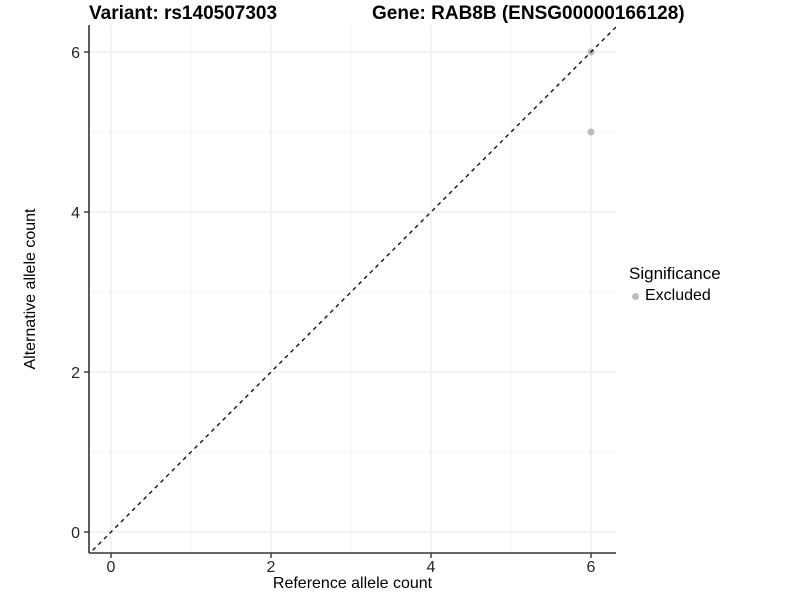 This screenshot has width=800, height=600. What do you see at coordinates (75, 373) in the screenshot?
I see `y-tick-label: 2` at bounding box center [75, 373].